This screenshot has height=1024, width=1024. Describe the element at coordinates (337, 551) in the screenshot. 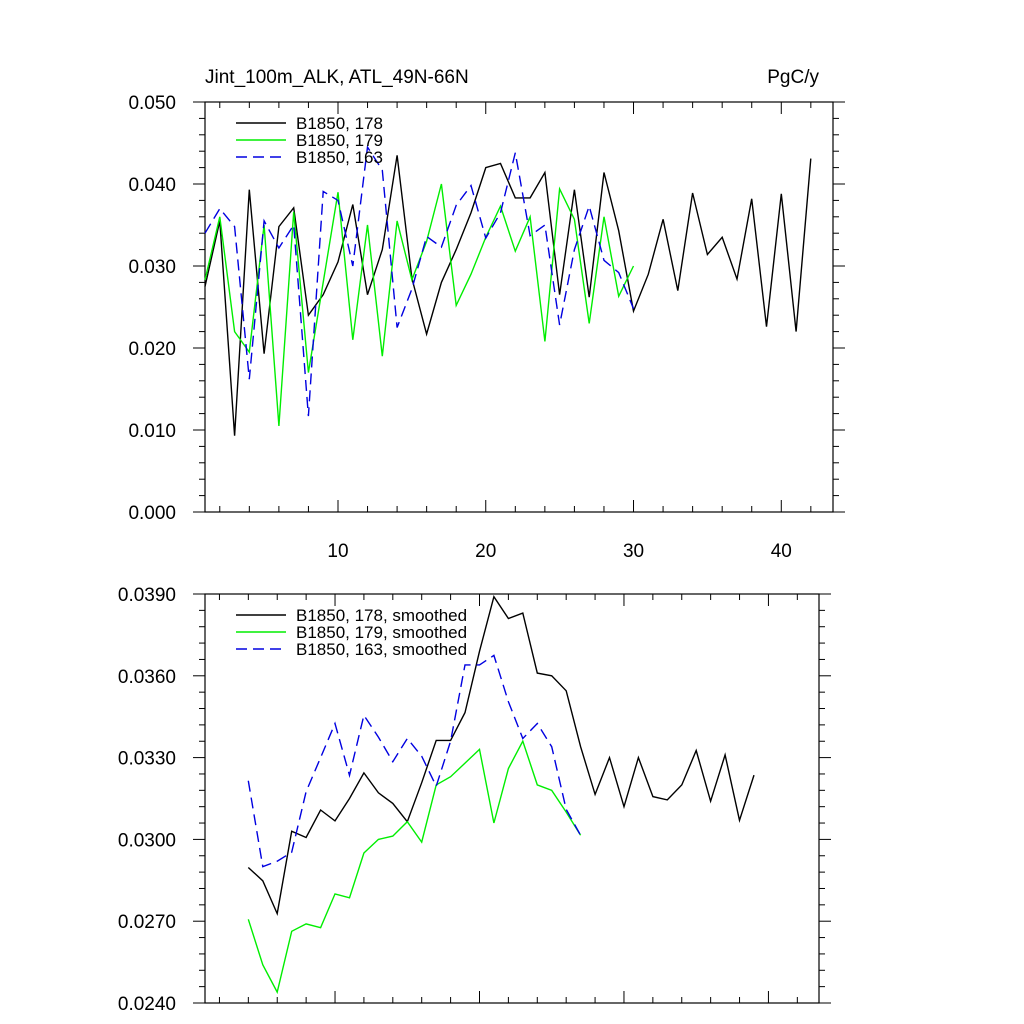

I see `x-tick-label: 10` at that location.